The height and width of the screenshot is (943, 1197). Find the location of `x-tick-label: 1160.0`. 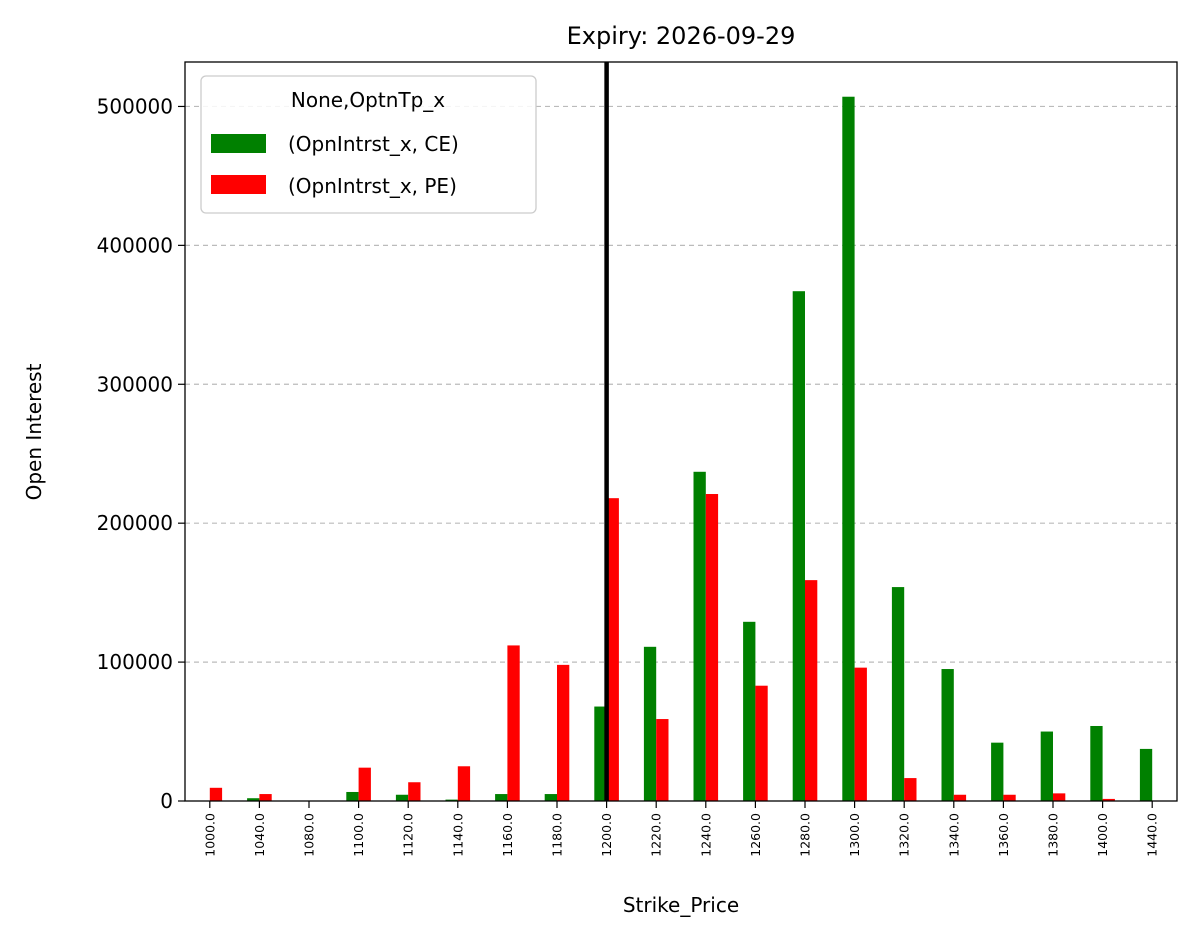

x-tick-label: 1160.0 is located at coordinates (507, 835).